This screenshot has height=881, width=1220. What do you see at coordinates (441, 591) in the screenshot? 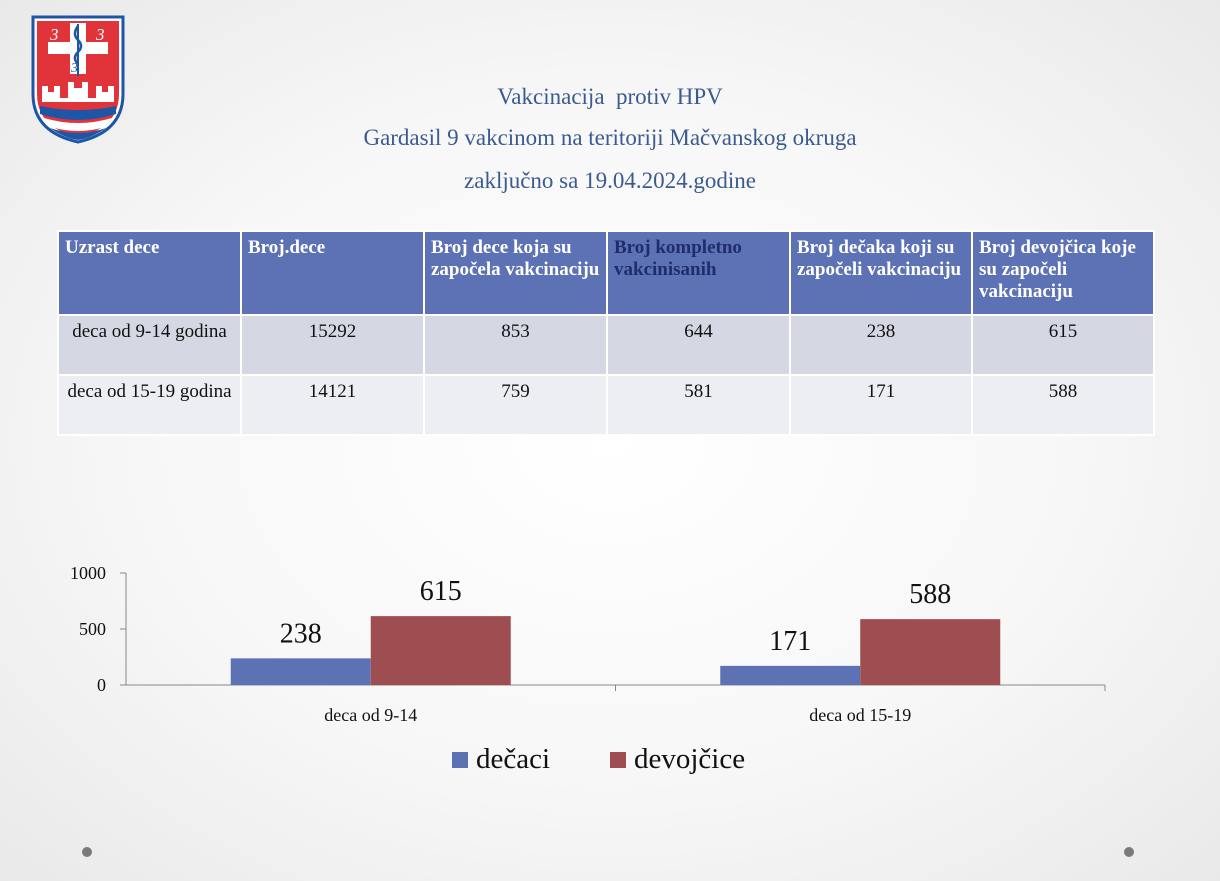
I see `data-label: 615` at bounding box center [441, 591].